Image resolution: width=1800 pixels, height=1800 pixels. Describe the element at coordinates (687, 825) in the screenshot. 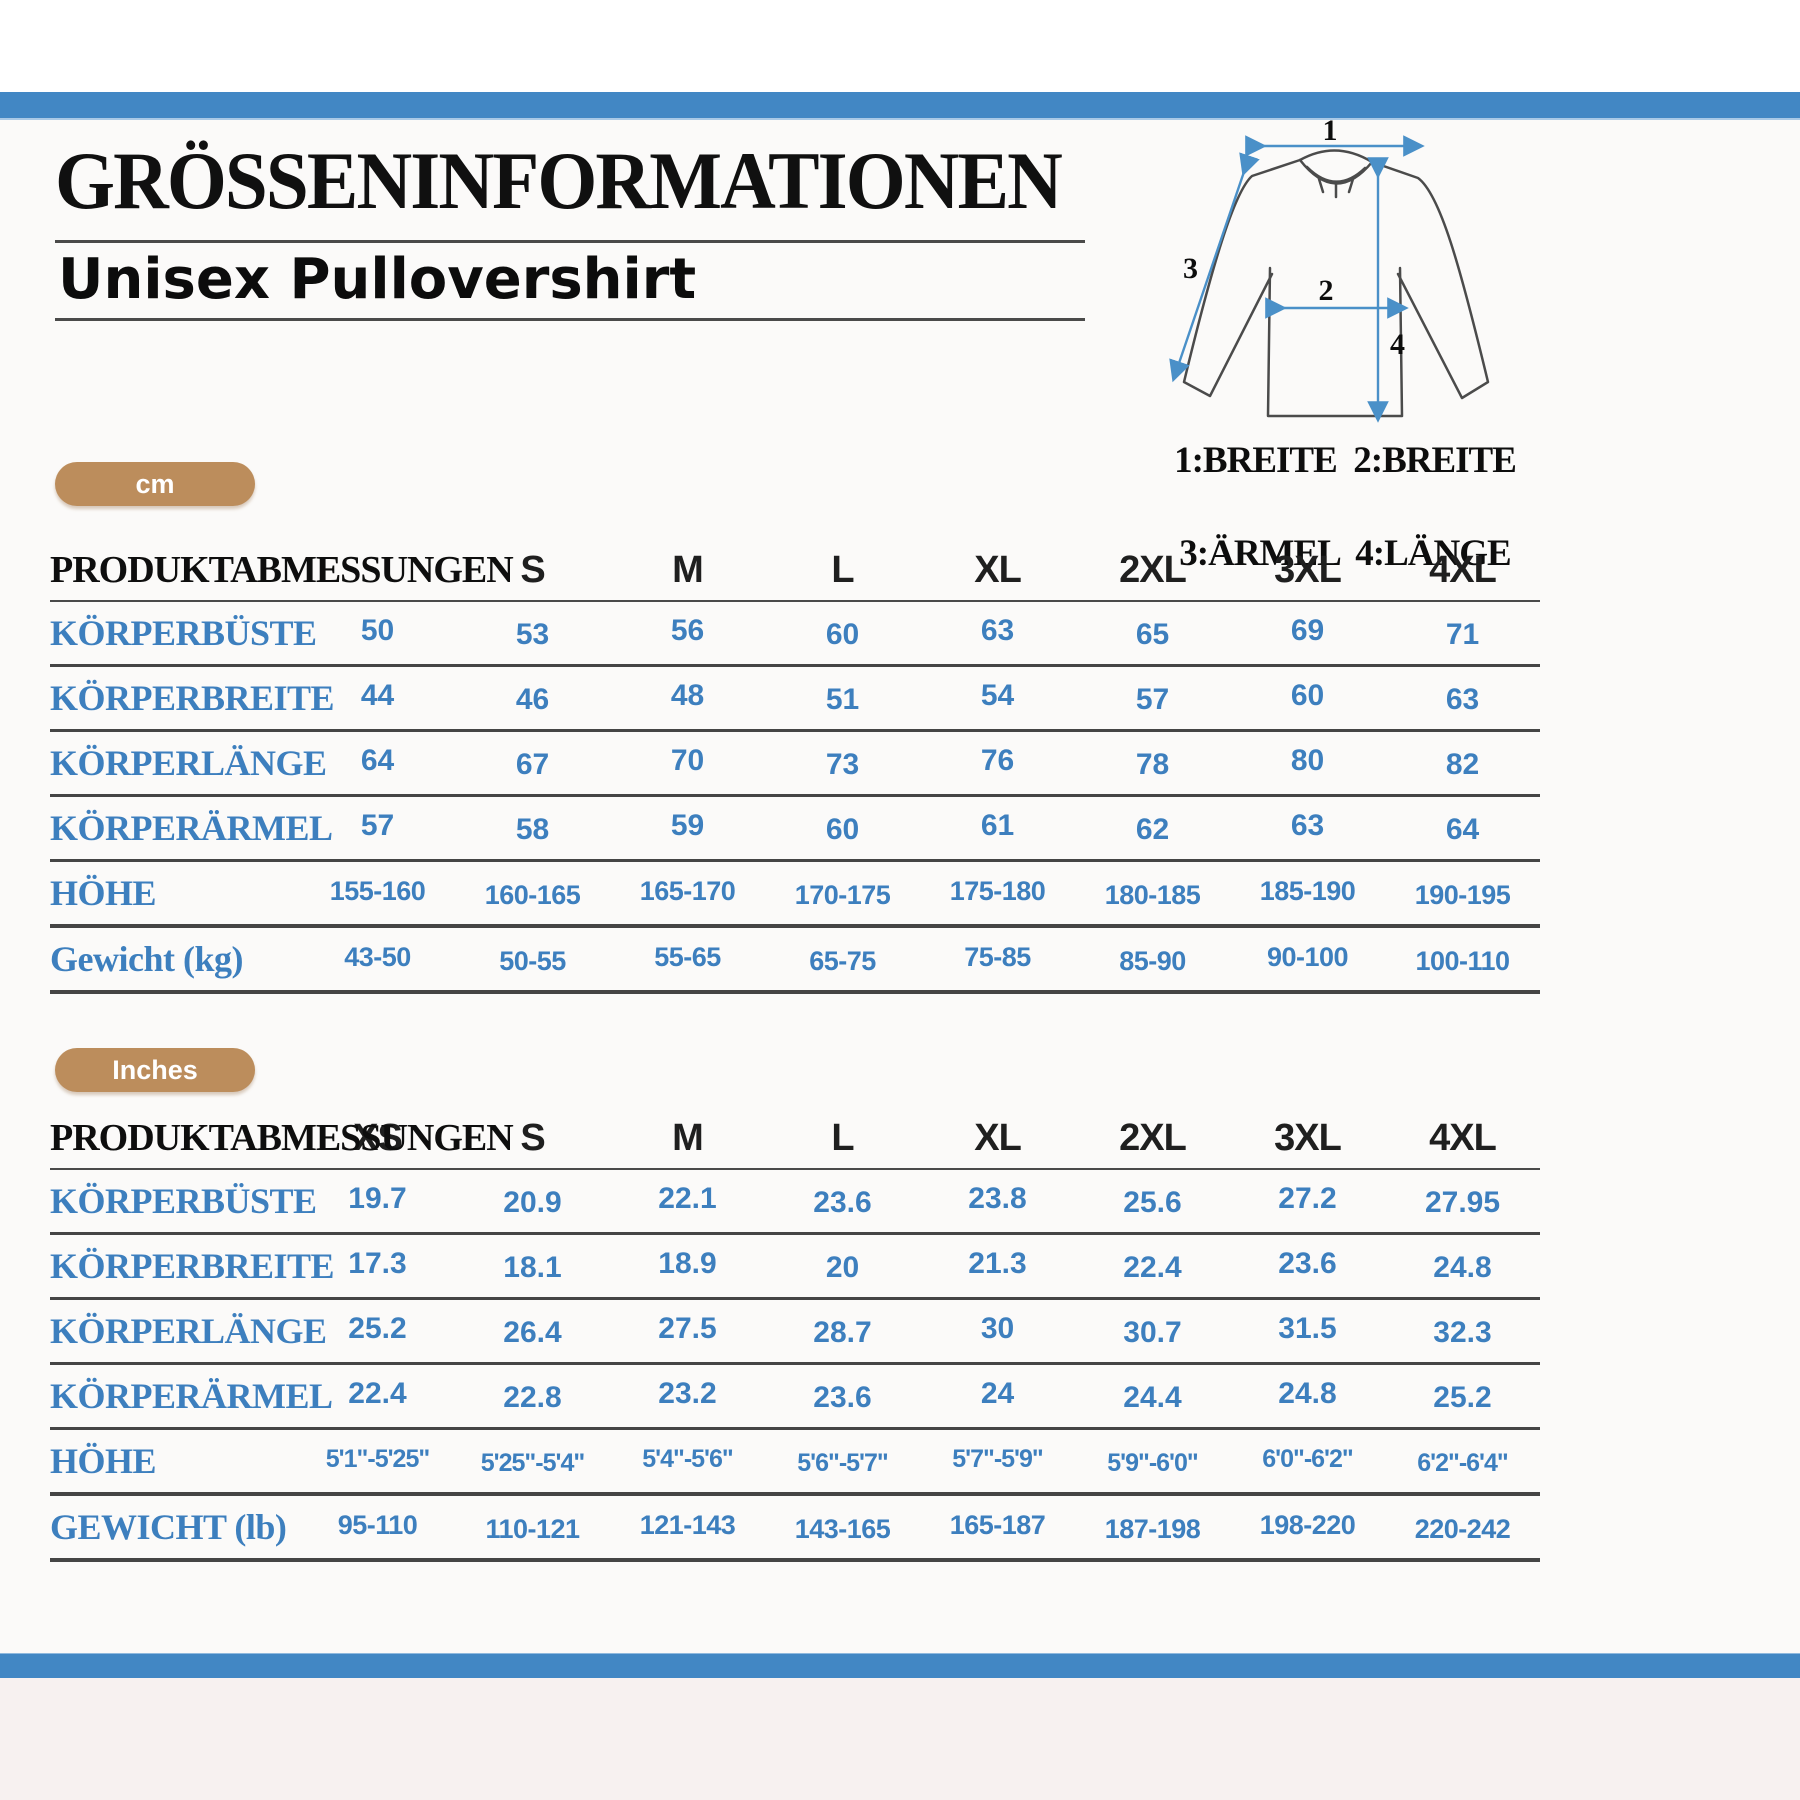

I see `cell-value: 59` at that location.